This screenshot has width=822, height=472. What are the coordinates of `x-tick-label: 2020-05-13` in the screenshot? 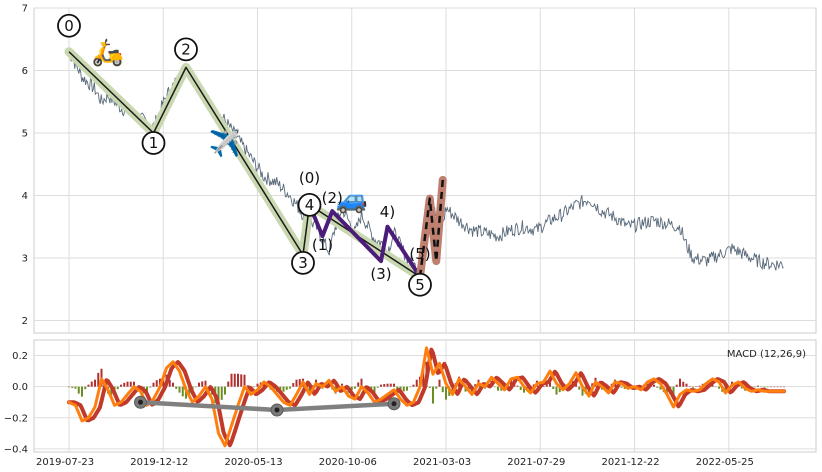 It's located at (254, 462).